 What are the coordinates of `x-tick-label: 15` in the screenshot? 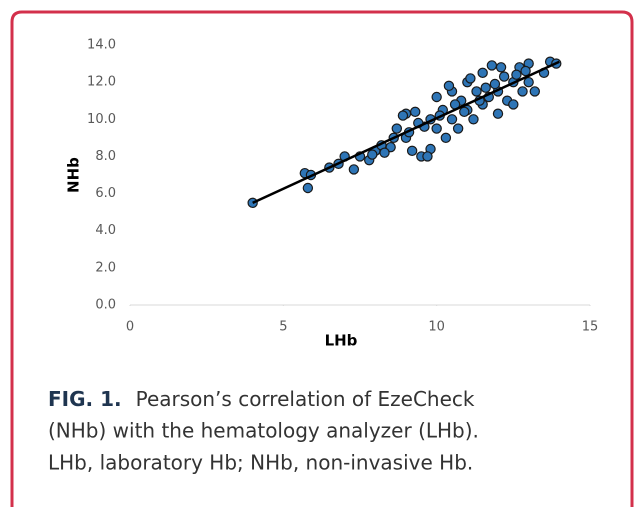 It's located at (590, 327).